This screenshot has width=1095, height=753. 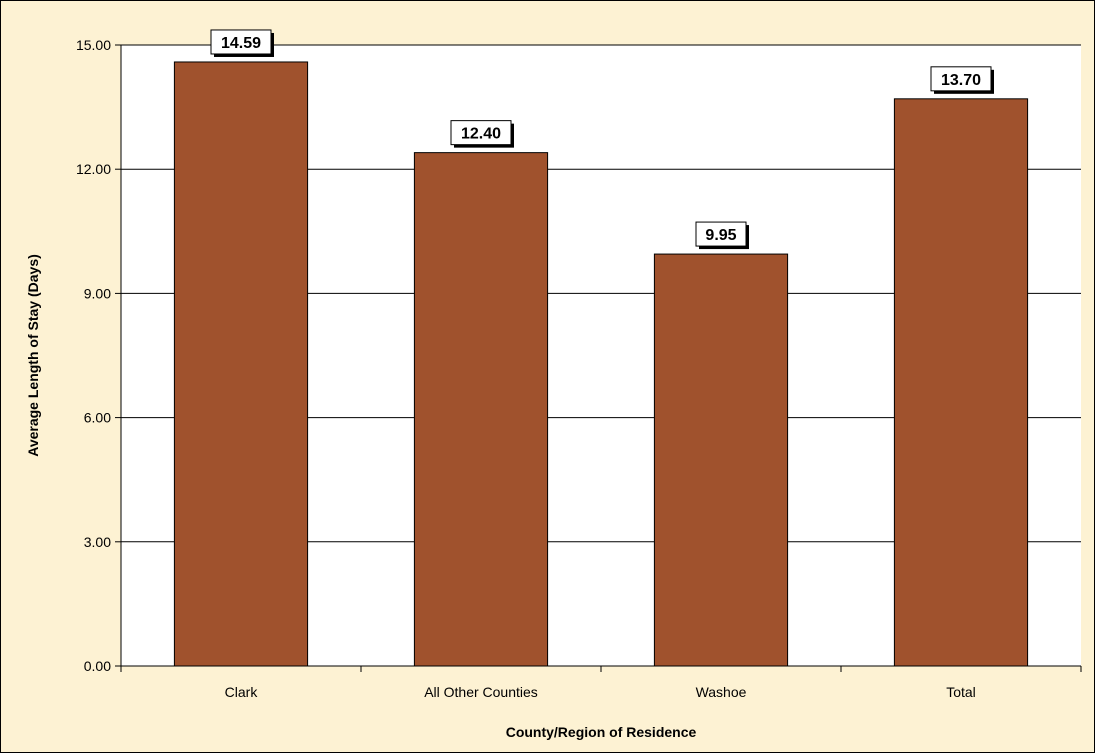 What do you see at coordinates (93, 355) in the screenshot?
I see `y-tick-labels: 0.00 3.00 6.00 9.00 12.00 15.00` at bounding box center [93, 355].